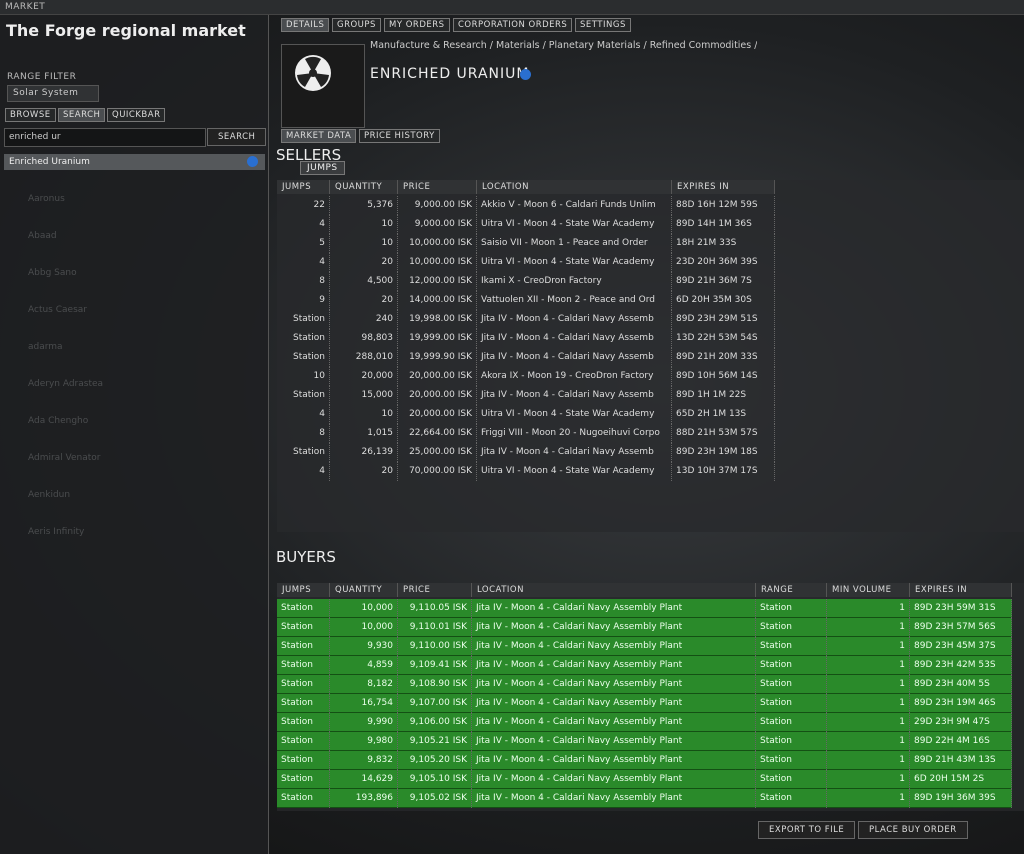 This screenshot has height=854, width=1024. I want to click on table-cell: 9,110.01 ISK, so click(435, 627).